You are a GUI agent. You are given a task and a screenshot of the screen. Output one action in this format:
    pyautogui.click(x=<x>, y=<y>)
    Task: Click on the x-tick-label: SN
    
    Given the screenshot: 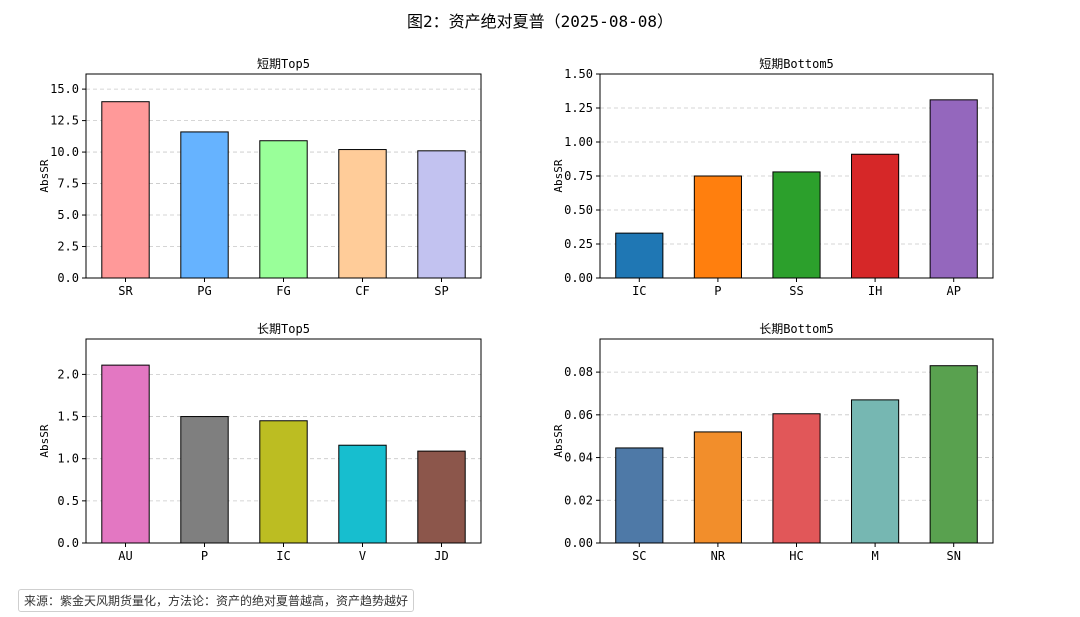 What is the action you would take?
    pyautogui.click(x=953, y=556)
    